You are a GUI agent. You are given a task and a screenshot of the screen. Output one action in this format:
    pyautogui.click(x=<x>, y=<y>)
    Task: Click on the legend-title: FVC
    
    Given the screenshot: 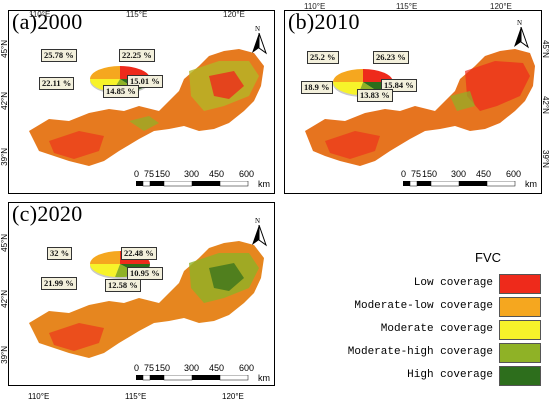 What is the action you would take?
    pyautogui.click(x=488, y=257)
    